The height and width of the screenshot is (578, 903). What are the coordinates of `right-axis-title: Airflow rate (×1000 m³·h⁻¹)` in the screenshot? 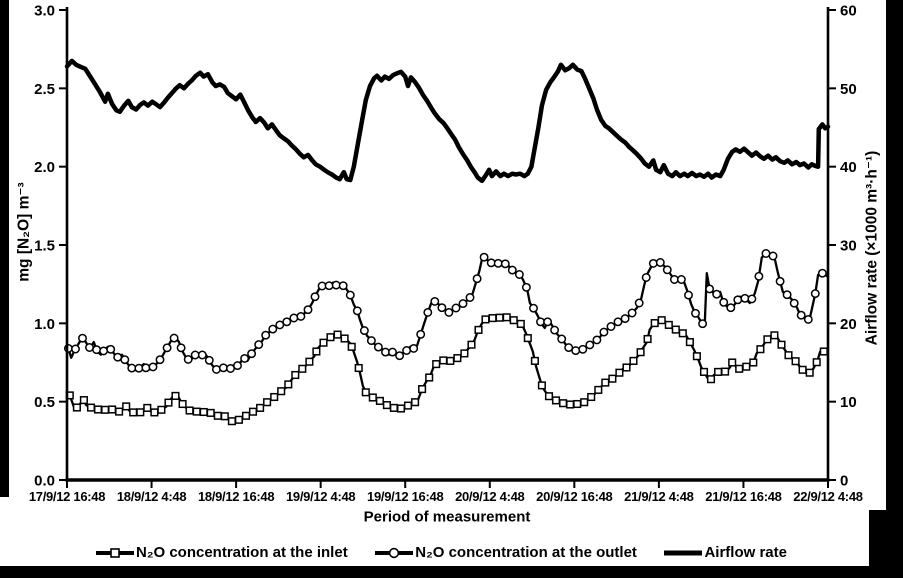 It's located at (872, 248).